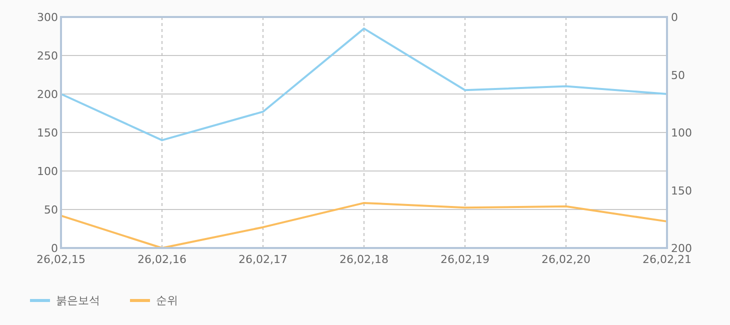  Describe the element at coordinates (61, 259) in the screenshot. I see `x-tick-label: 26,02,15` at that location.